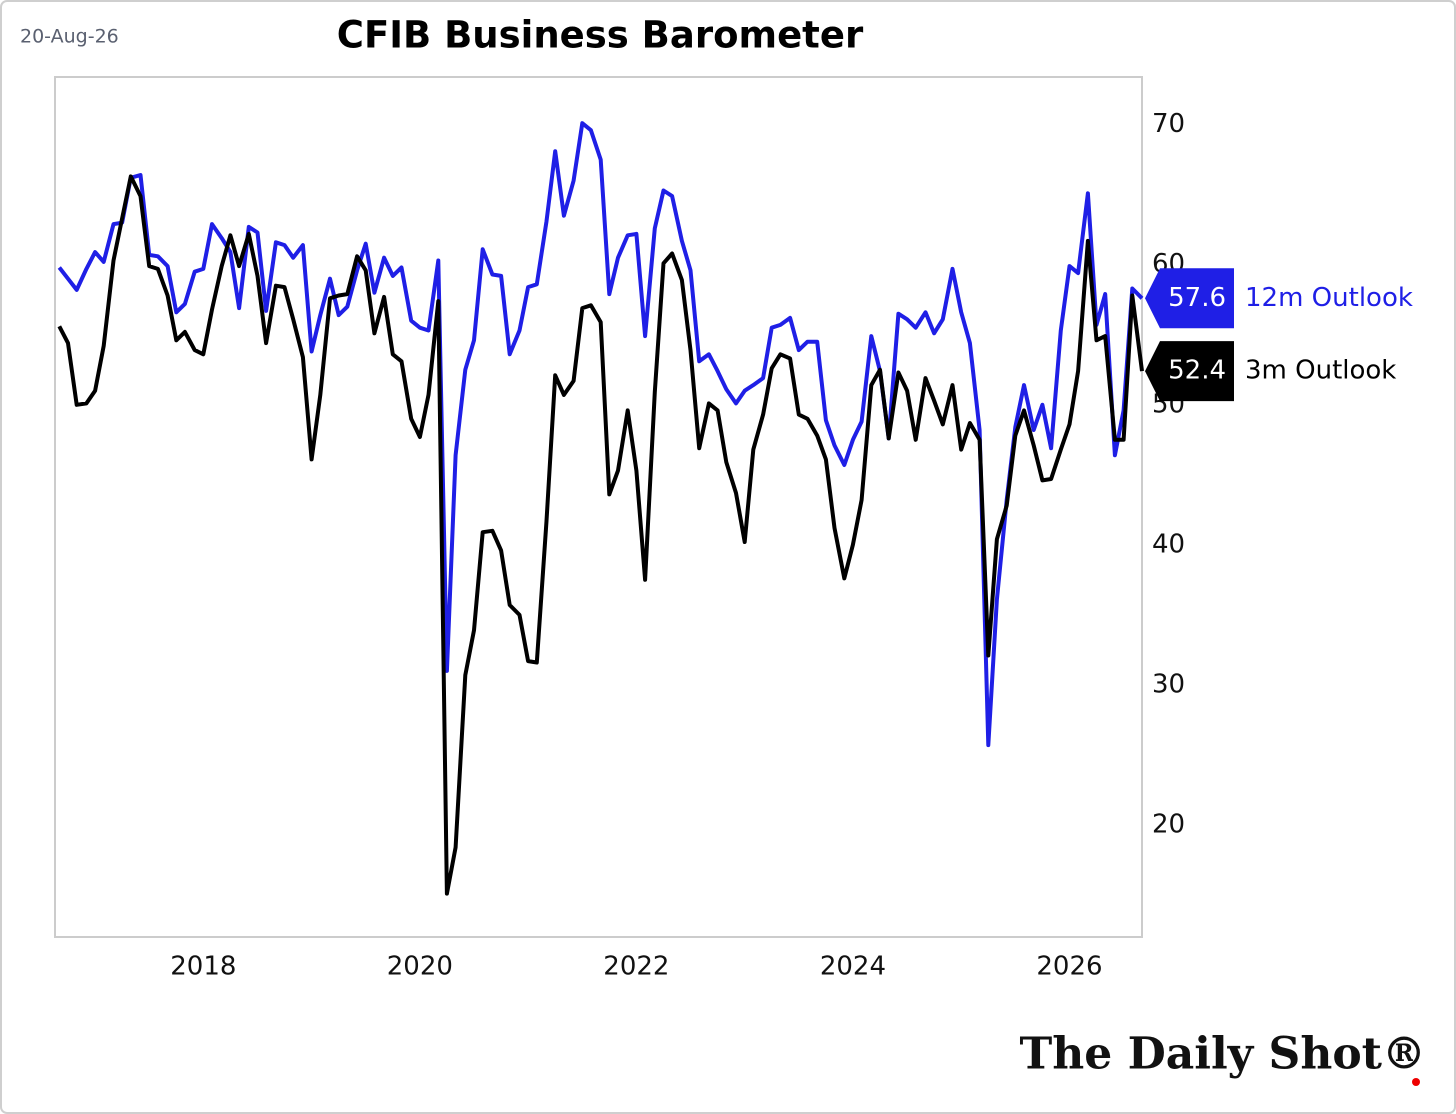 The height and width of the screenshot is (1114, 1456). Describe the element at coordinates (203, 967) in the screenshot. I see `x-tick-label: 2018` at that location.